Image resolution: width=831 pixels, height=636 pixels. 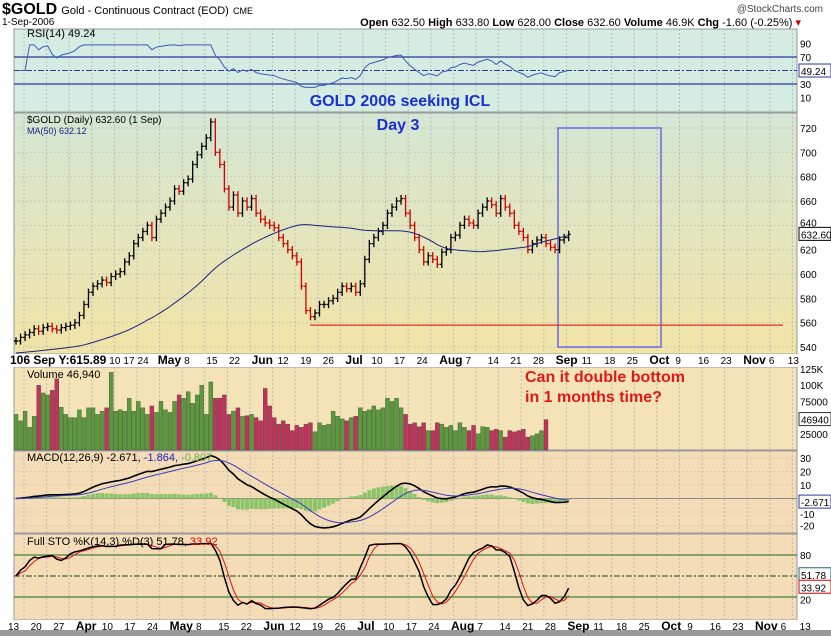 I want to click on bottom-axis-label: 22, so click(x=247, y=627).